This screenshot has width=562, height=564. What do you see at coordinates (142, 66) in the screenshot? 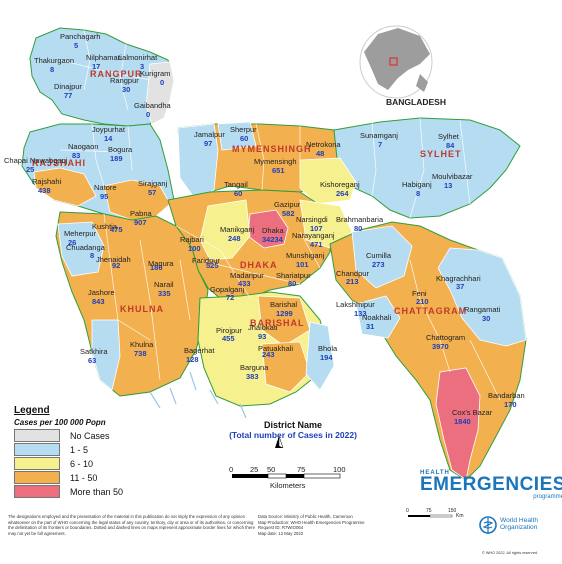
I see `district-cases: 3` at bounding box center [142, 66].